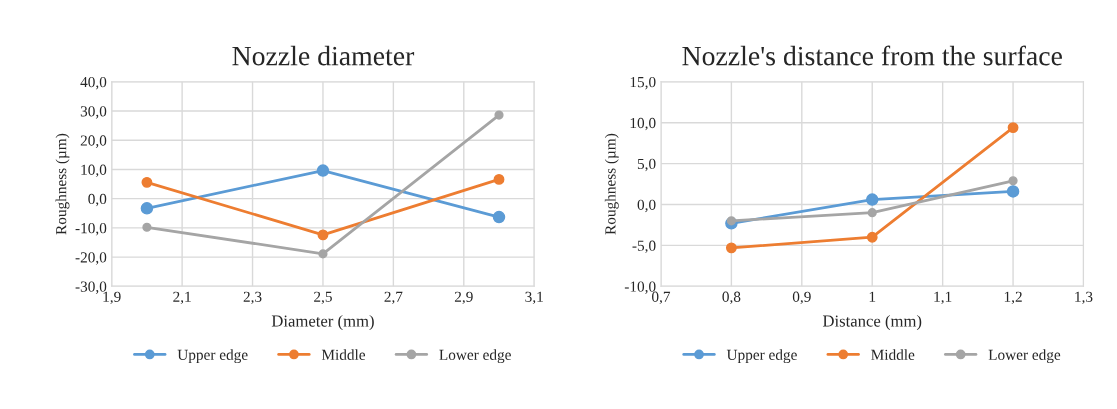  I want to click on y-tick-label: -5,0, so click(644, 247).